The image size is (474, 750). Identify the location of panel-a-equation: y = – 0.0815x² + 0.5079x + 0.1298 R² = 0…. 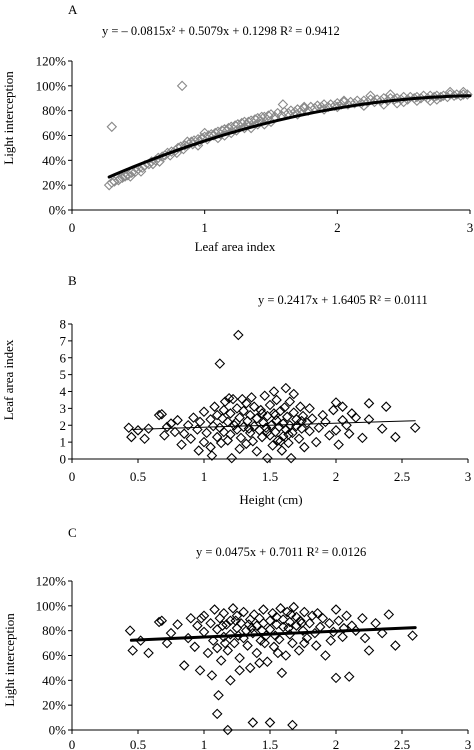
(221, 31).